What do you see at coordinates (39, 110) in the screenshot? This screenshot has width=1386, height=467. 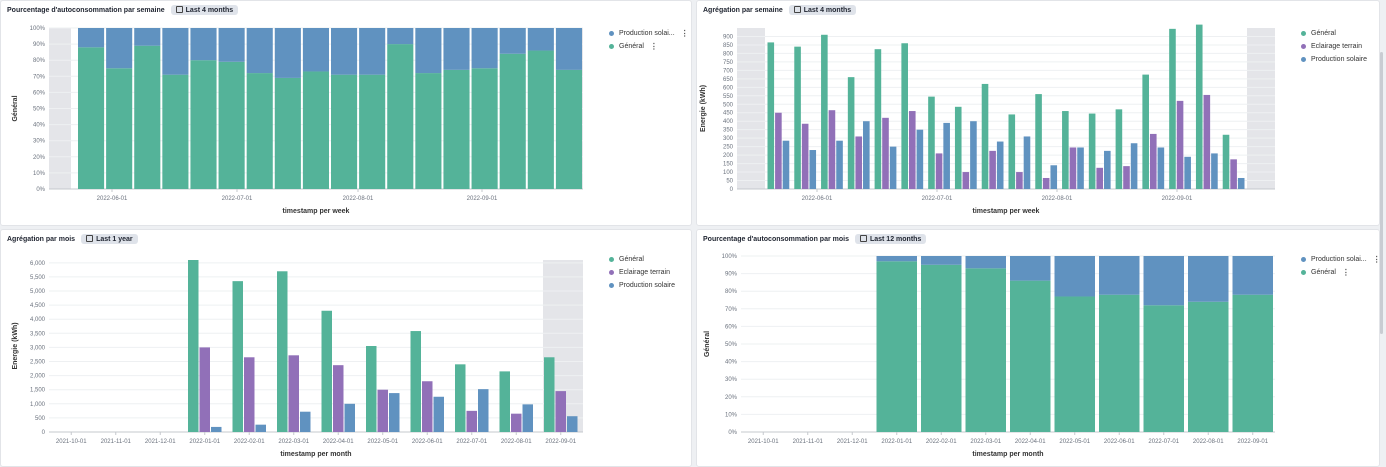 I see `y-tick-label: 50%` at bounding box center [39, 110].